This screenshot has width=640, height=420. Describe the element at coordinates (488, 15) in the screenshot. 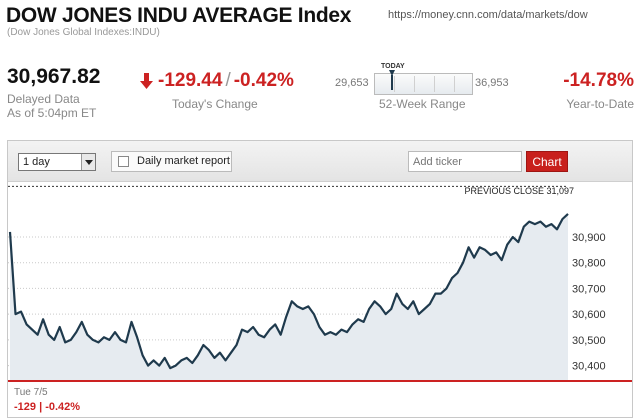

I see `page-url: https://money.cnn.com/data/markets/dow` at that location.